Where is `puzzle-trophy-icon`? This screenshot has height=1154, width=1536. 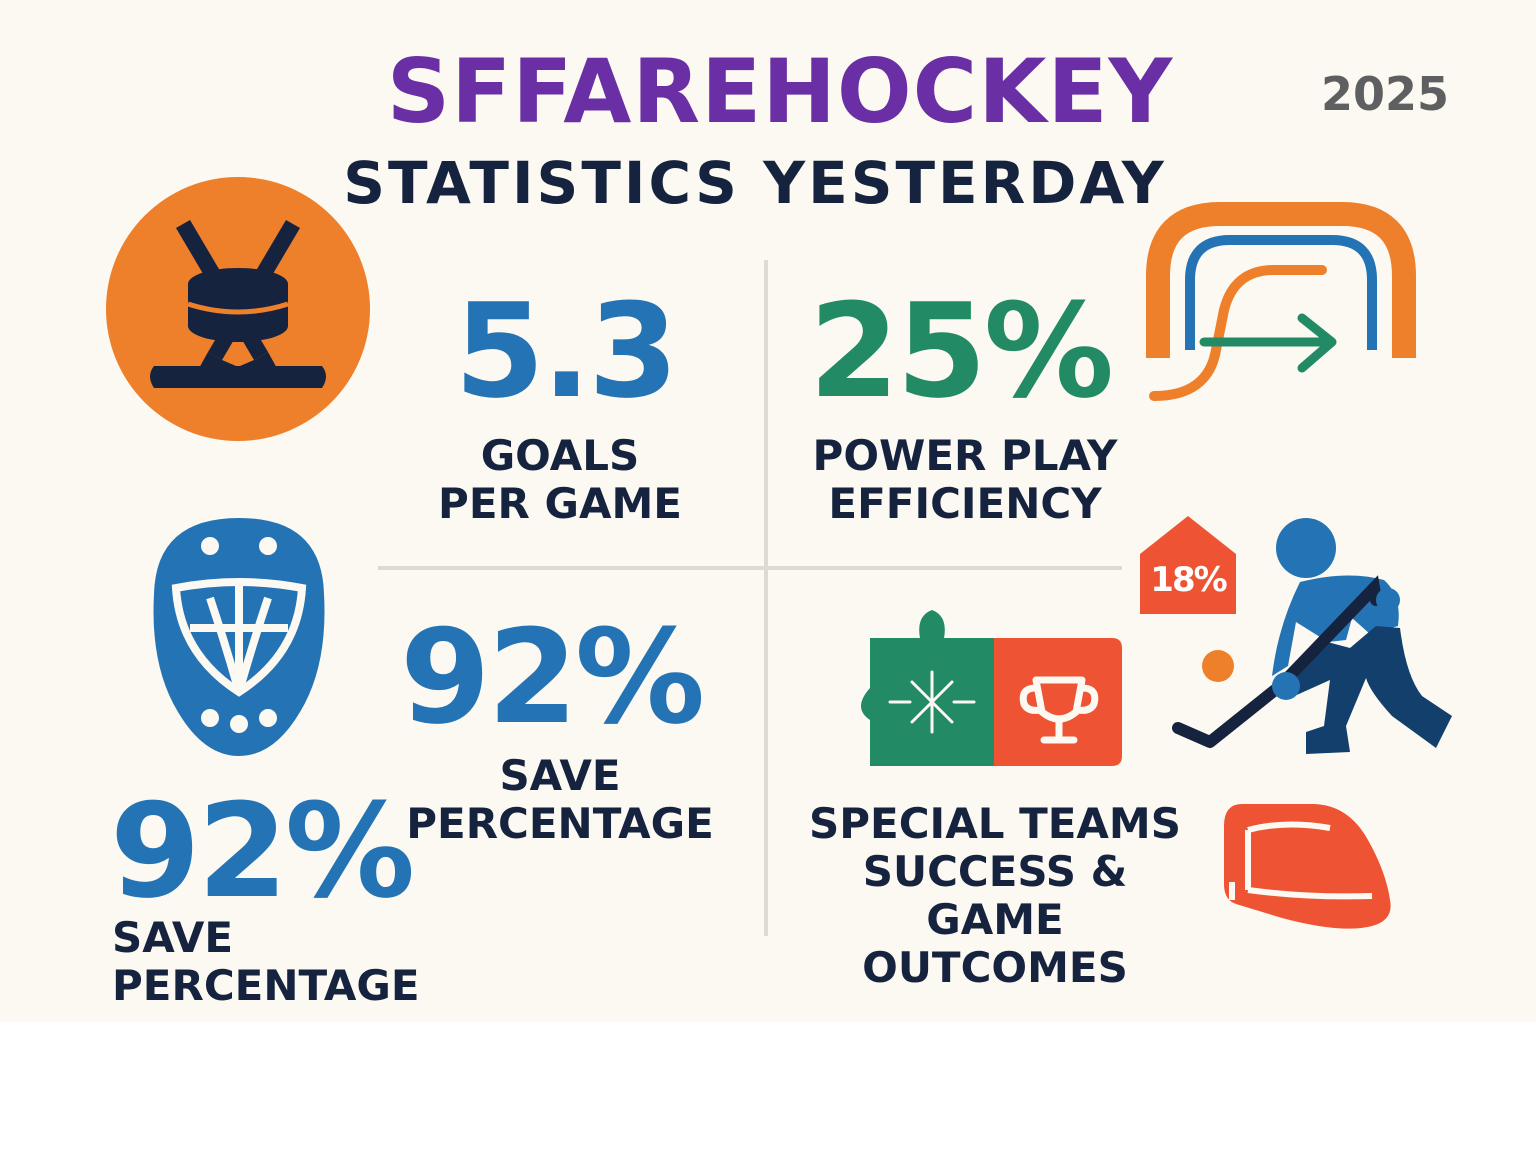 puzzle-trophy-icon is located at coordinates (991, 688).